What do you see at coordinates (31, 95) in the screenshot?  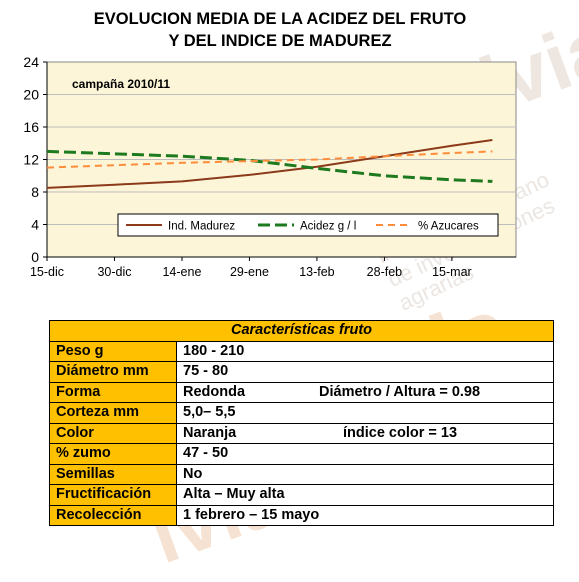 I see `y-tick-label: 20` at bounding box center [31, 95].